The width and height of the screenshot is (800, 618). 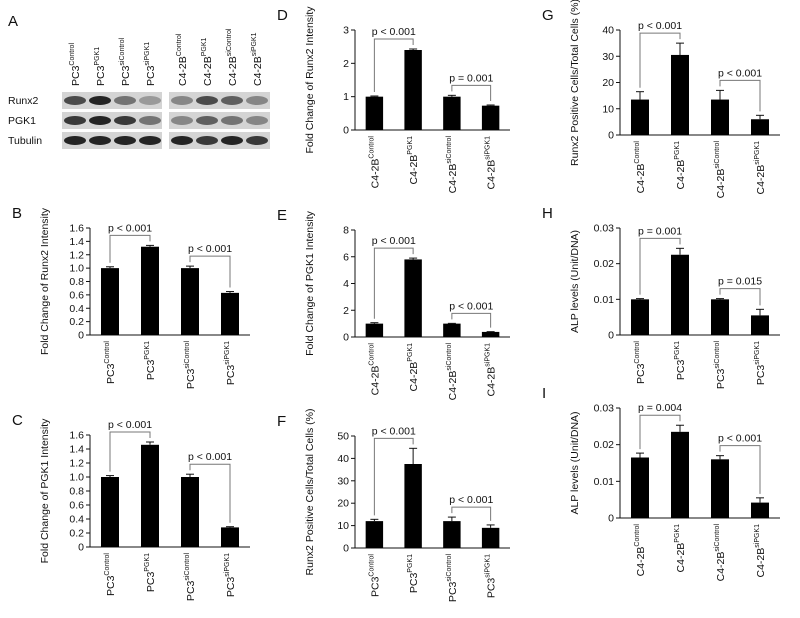 I want to click on panel-letter: I, so click(x=544, y=393).